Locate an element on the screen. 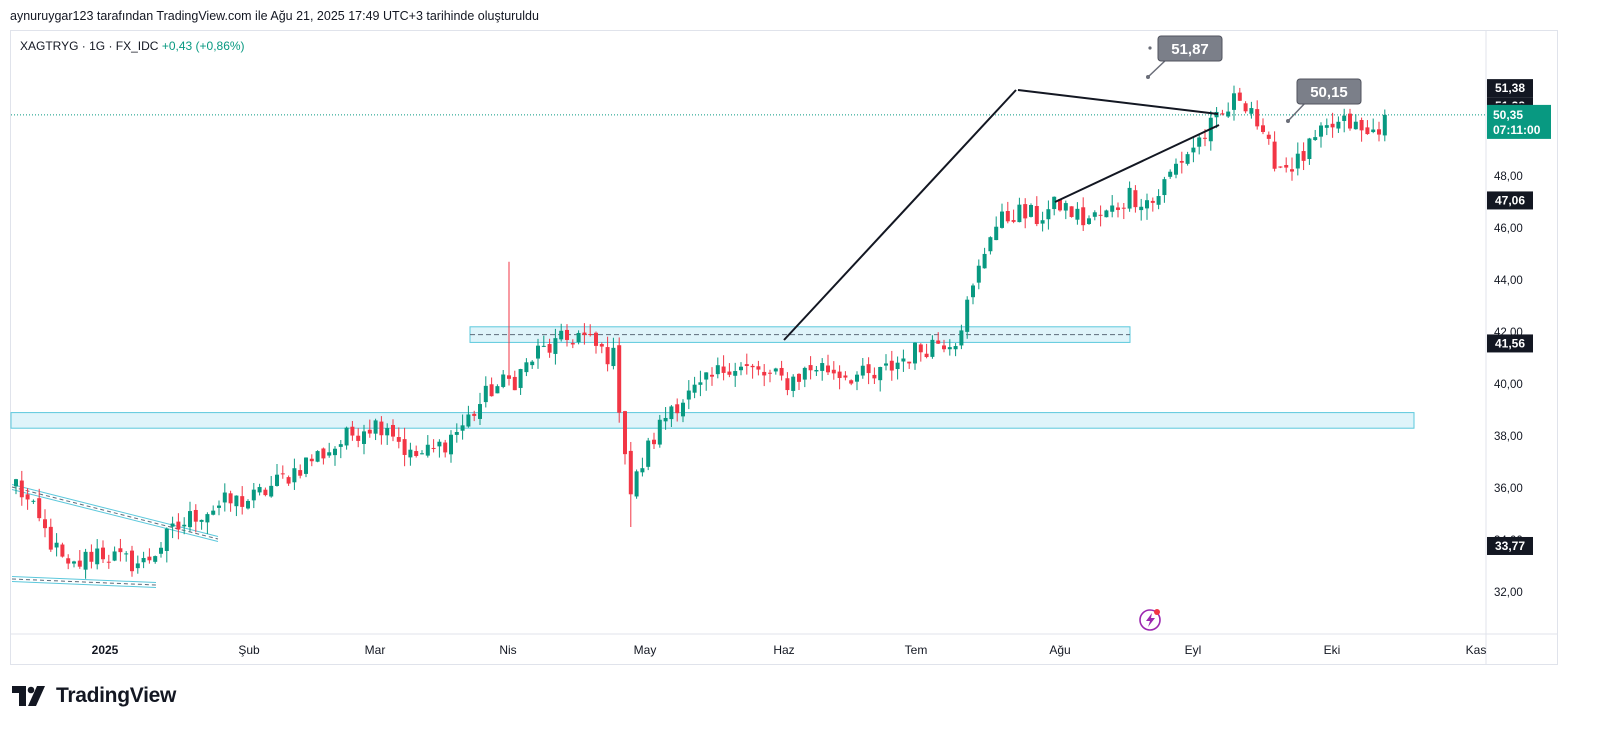  base-channel-midline is located at coordinates (84, 582).